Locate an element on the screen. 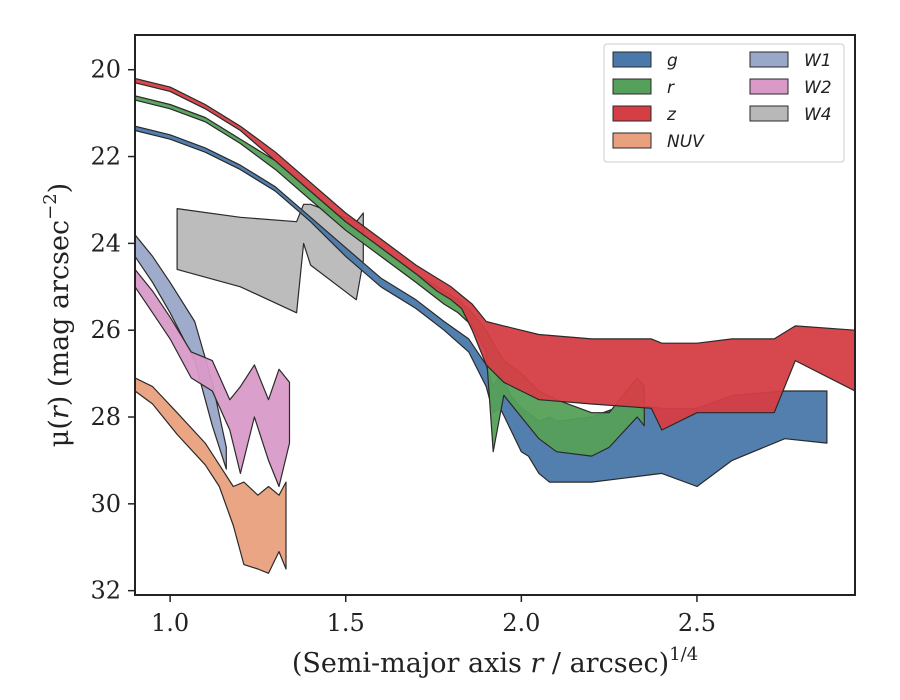 This screenshot has height=700, width=900. x-axis-label-var: r is located at coordinates (537, 663).